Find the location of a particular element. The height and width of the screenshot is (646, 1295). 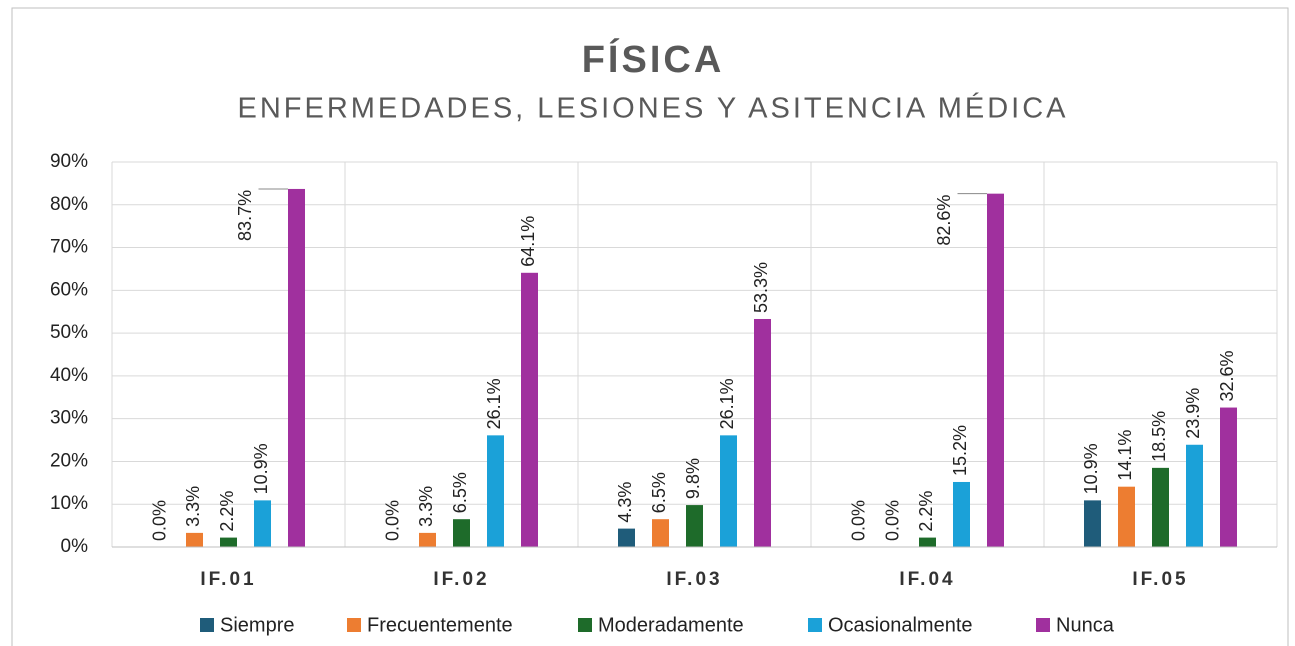

legend-label: Frecuentemente is located at coordinates (440, 625).